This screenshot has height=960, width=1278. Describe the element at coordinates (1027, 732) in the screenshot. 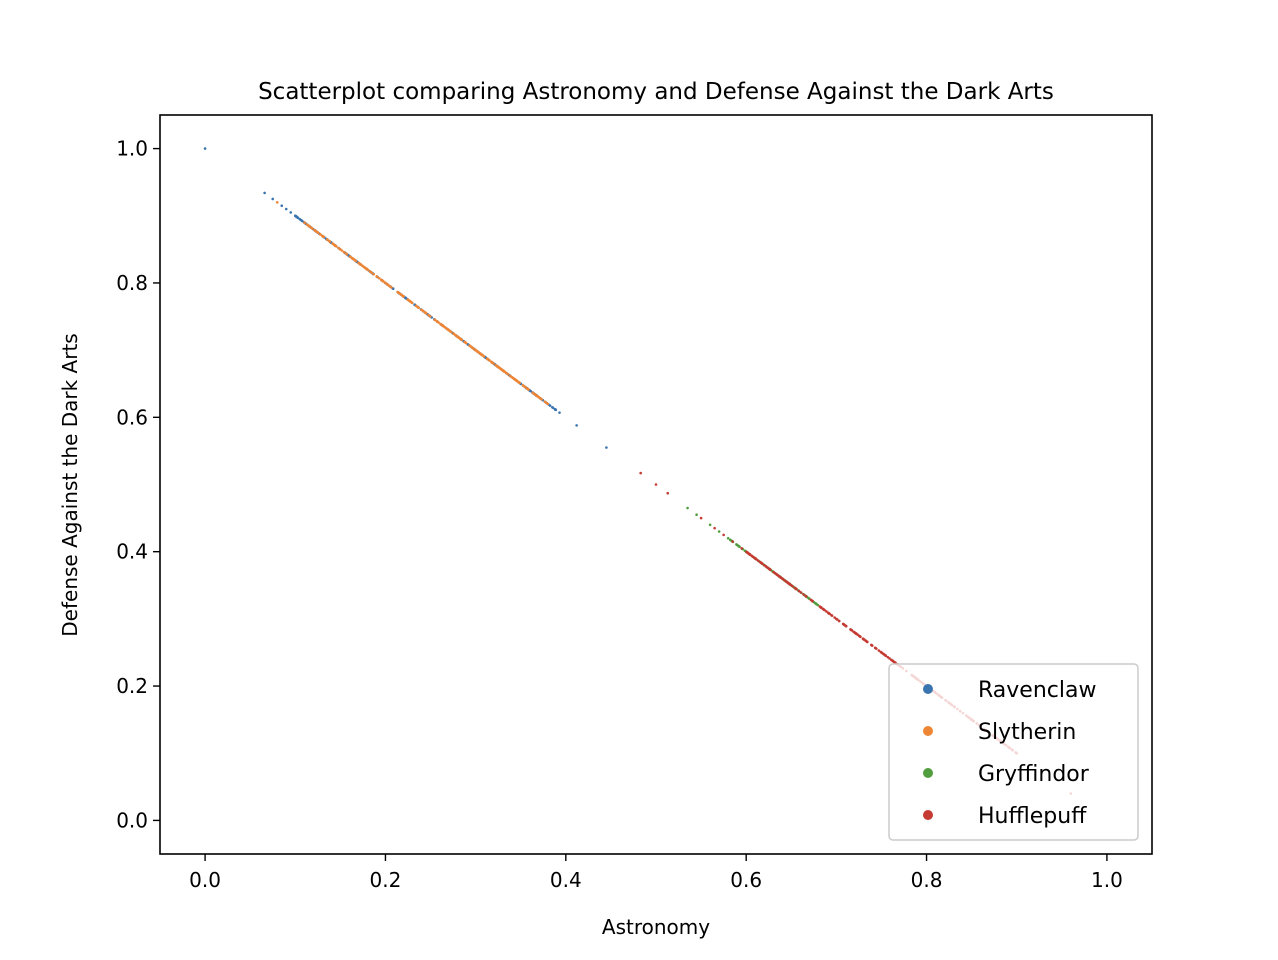

I see `legend-label: Slytherin` at that location.